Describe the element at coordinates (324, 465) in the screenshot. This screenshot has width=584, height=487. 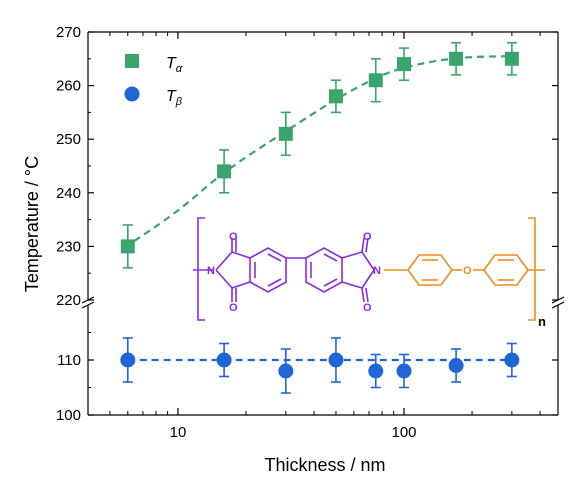
I see `x-axis-title: Thickness / nm` at that location.